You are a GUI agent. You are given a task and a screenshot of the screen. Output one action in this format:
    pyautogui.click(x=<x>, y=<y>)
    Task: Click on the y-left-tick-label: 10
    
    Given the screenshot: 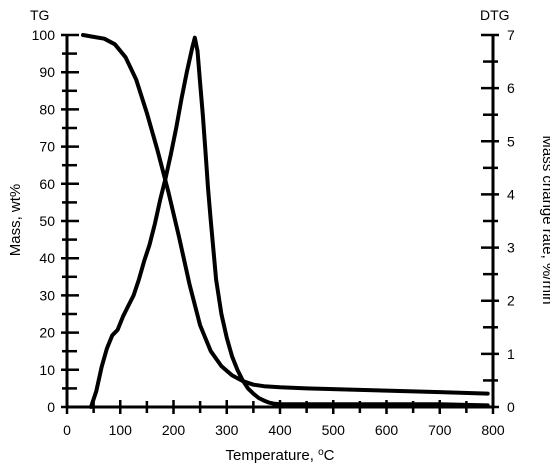 What is the action you would take?
    pyautogui.click(x=47, y=370)
    